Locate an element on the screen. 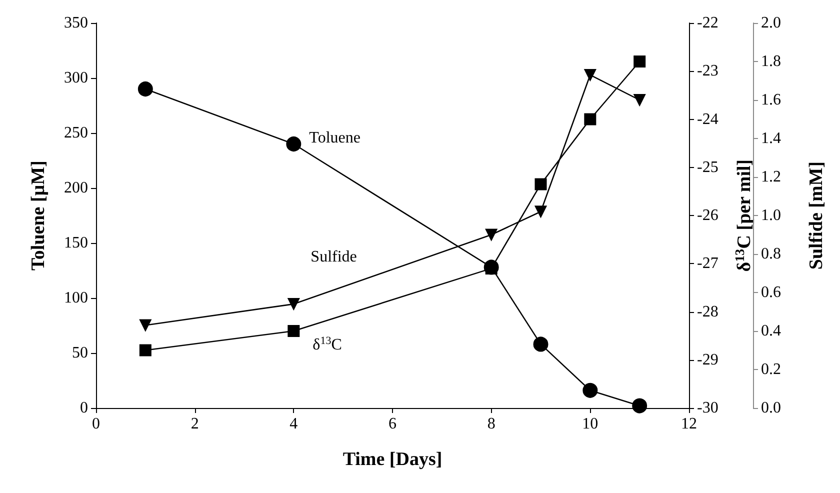 This screenshot has height=493, width=840. y2-tick-label: -30 is located at coordinates (707, 408).